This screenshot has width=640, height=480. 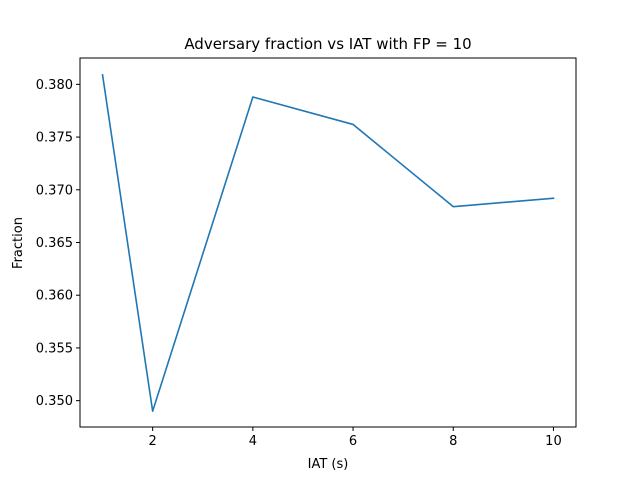 I want to click on x-axis-label: IAT (s), so click(x=328, y=464).